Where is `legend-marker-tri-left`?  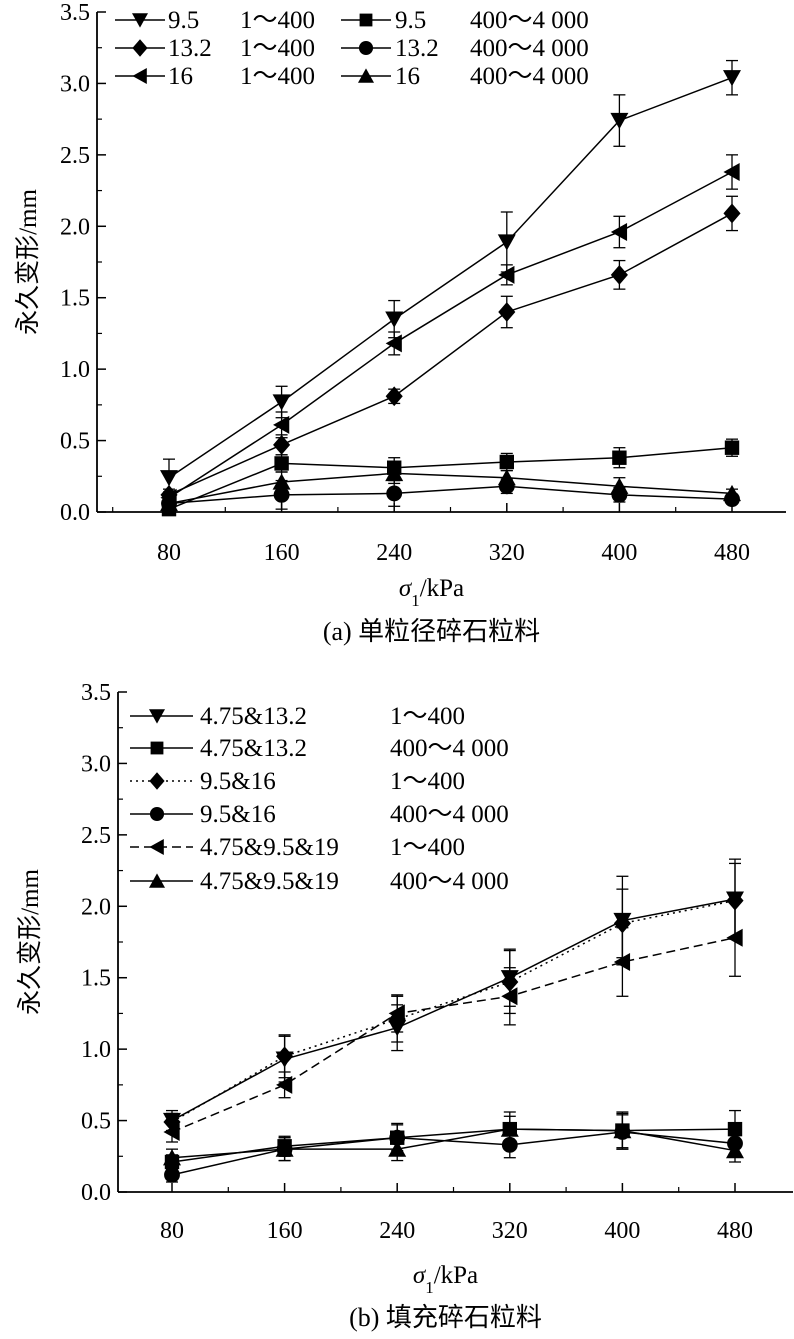 legend-marker-tri-left is located at coordinates (139, 76).